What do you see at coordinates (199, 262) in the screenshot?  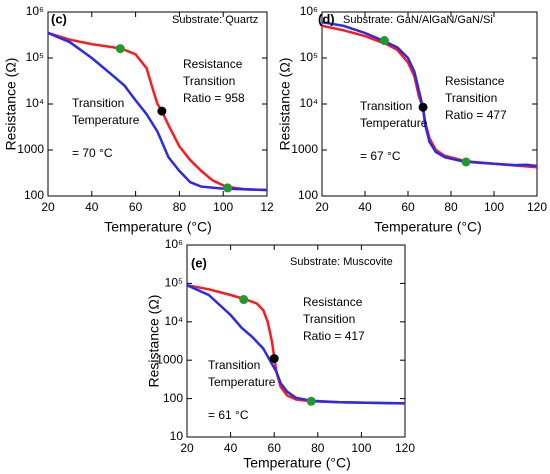 I see `panel-label: (e)` at bounding box center [199, 262].